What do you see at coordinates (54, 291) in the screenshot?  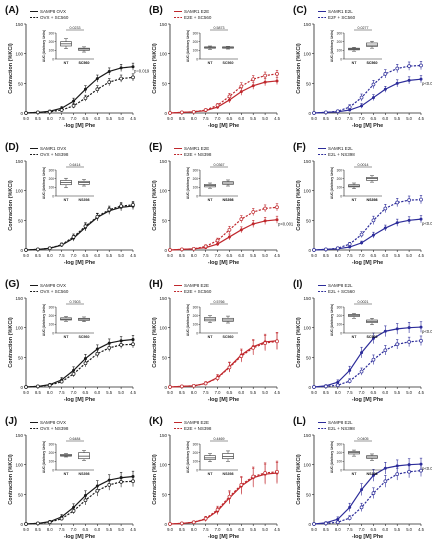 I see `legend-label: OVX + SC560` at bounding box center [54, 291].